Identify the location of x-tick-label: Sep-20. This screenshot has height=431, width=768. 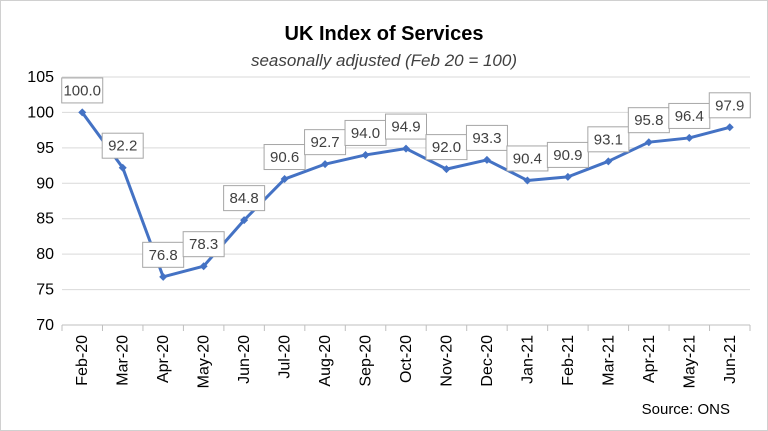
(366, 361).